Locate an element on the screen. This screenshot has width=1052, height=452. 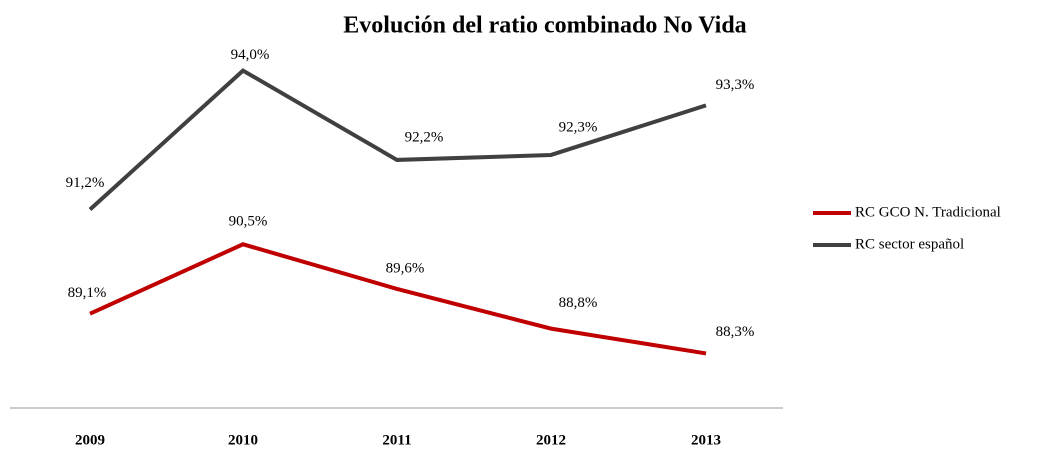
legend-label: RC GCO N. Tradicional is located at coordinates (928, 212).